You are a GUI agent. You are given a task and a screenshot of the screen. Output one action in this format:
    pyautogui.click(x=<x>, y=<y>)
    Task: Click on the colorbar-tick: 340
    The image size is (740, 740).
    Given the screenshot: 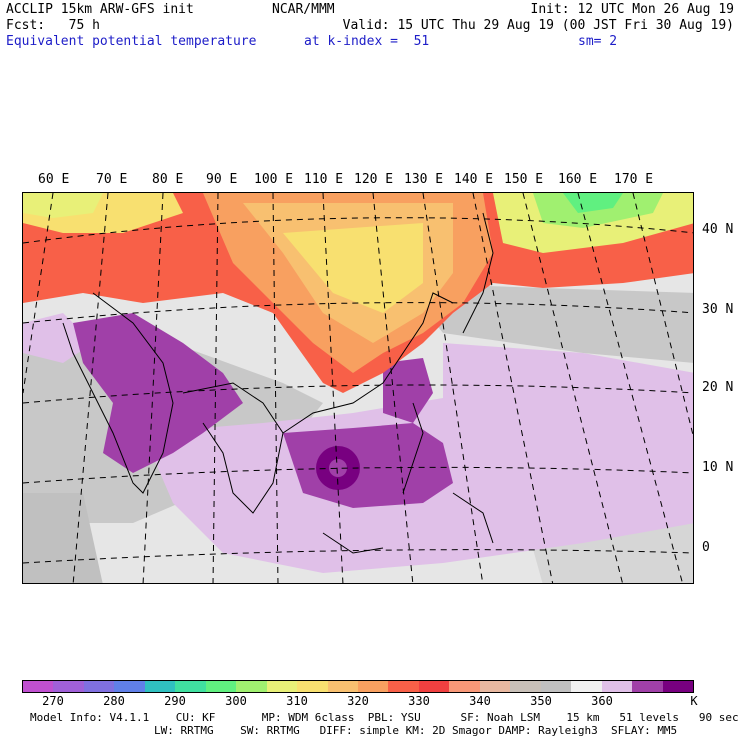 What is the action you would take?
    pyautogui.click(x=480, y=701)
    